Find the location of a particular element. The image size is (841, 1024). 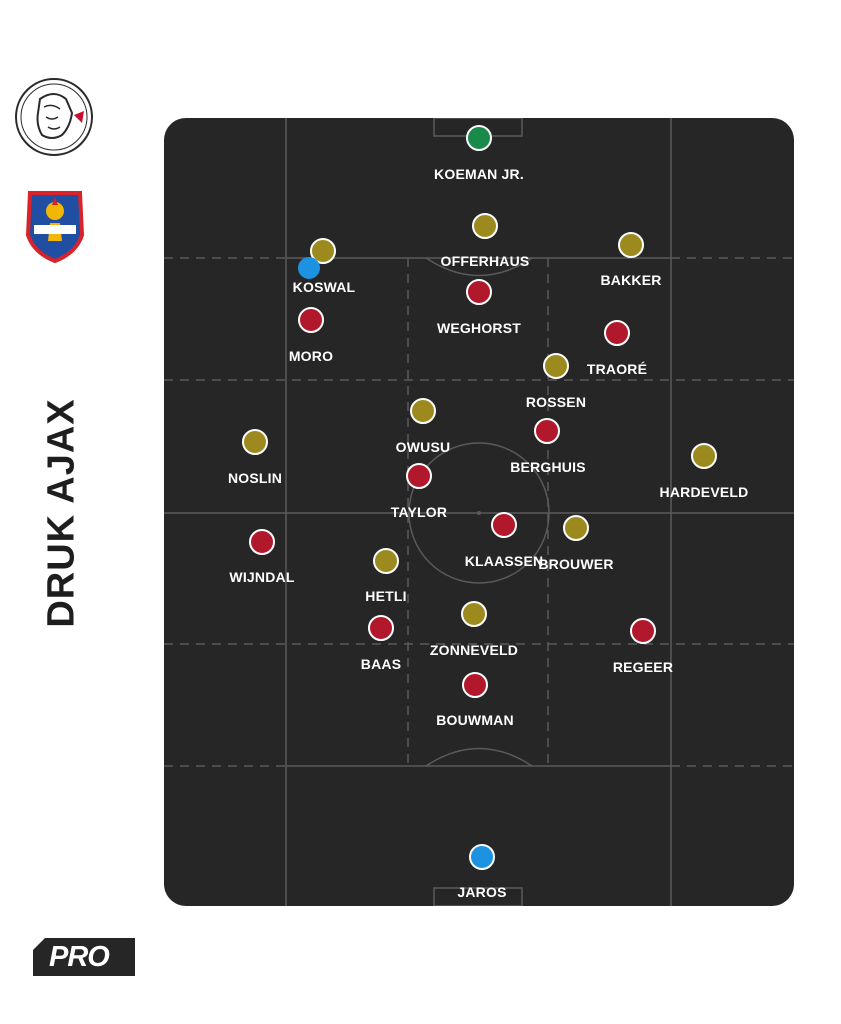

player-name: KOEMAN JR. is located at coordinates (479, 174).